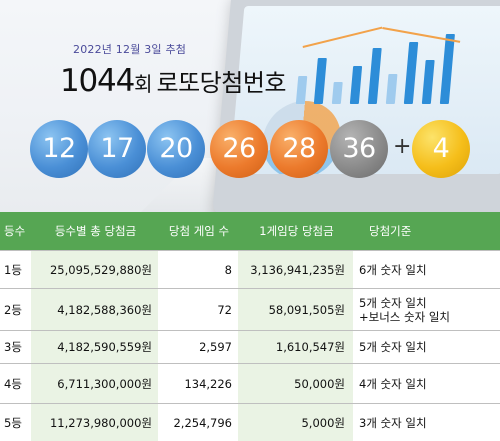  What do you see at coordinates (94, 269) in the screenshot?
I see `cell-total: 25,095,529,880원` at bounding box center [94, 269].